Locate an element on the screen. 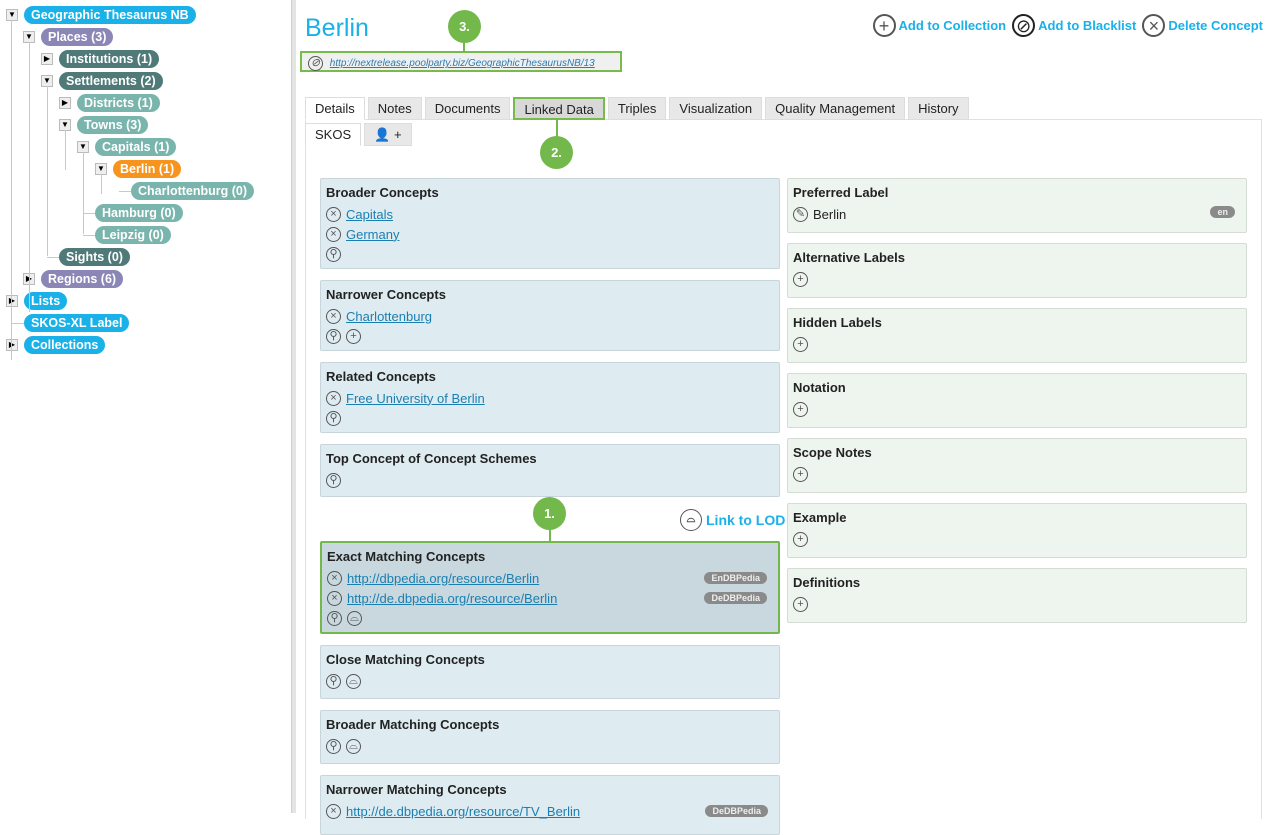 This screenshot has width=1269, height=835. marker-3: 3. is located at coordinates (464, 26).